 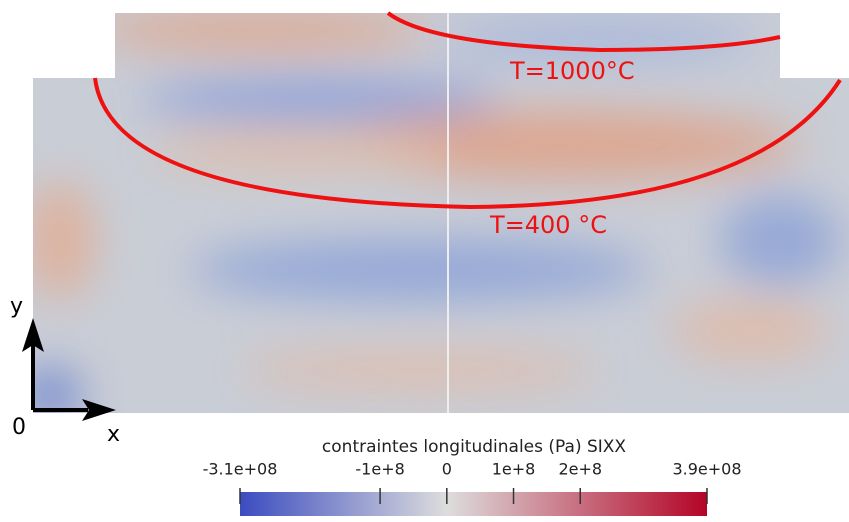 What do you see at coordinates (580, 469) in the screenshot?
I see `tick-label: 2e+8` at bounding box center [580, 469].